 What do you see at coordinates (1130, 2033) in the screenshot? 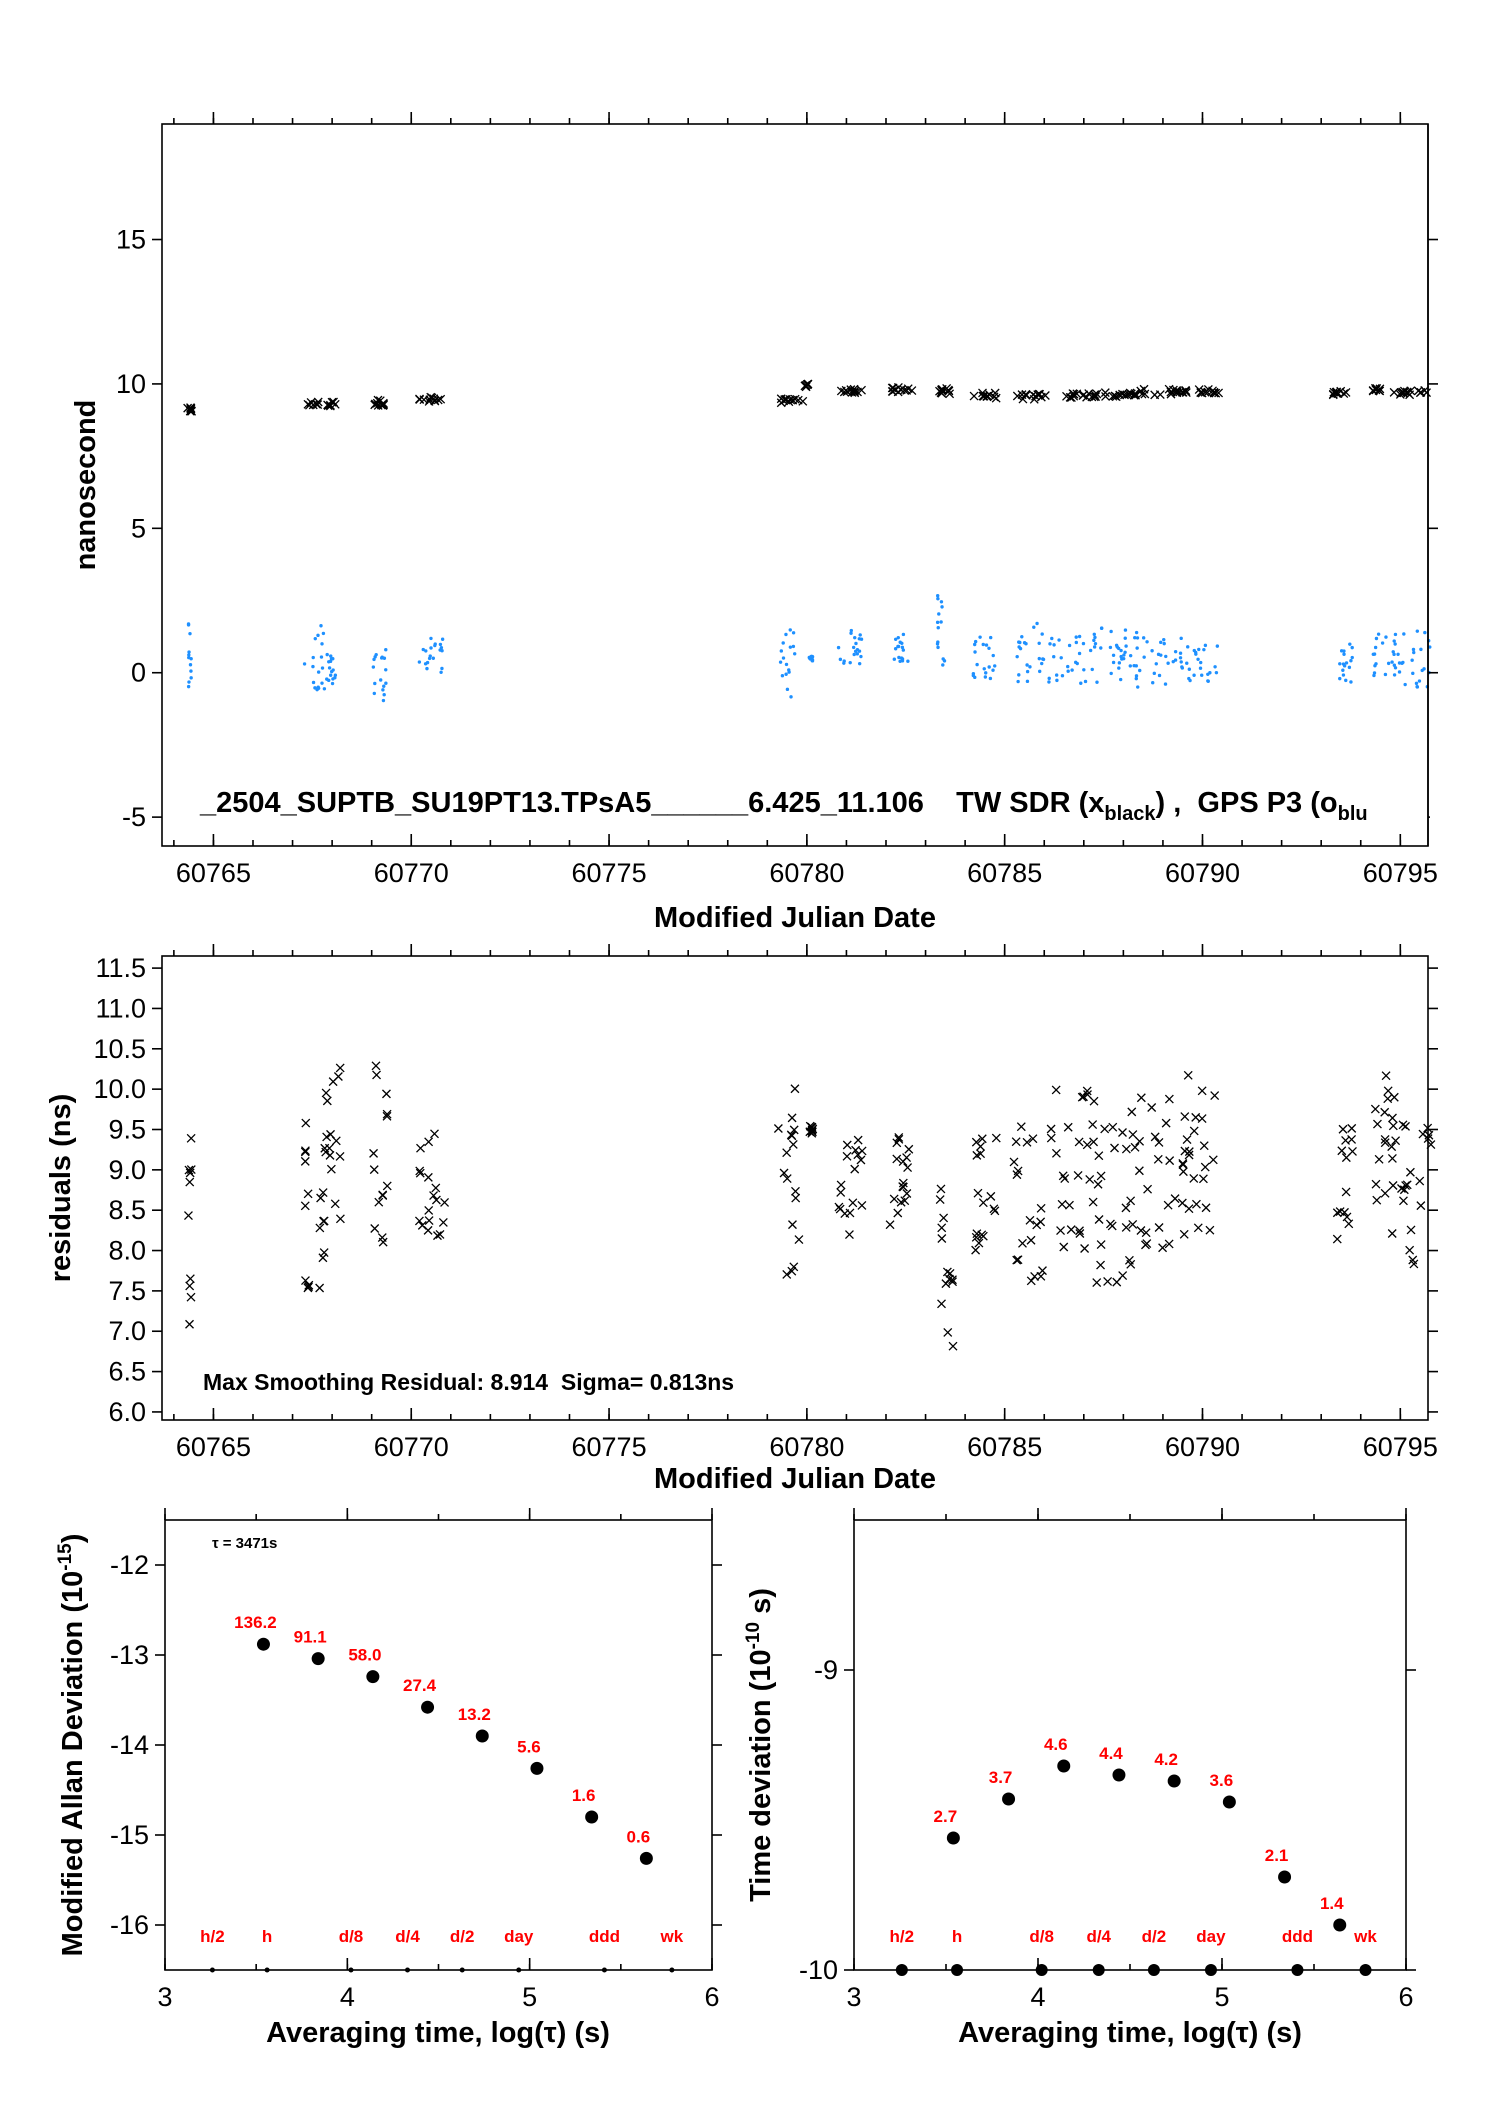
I see `tdev-chart-x-axis-label: Averaging time, log(τ) (s)` at bounding box center [1130, 2033].